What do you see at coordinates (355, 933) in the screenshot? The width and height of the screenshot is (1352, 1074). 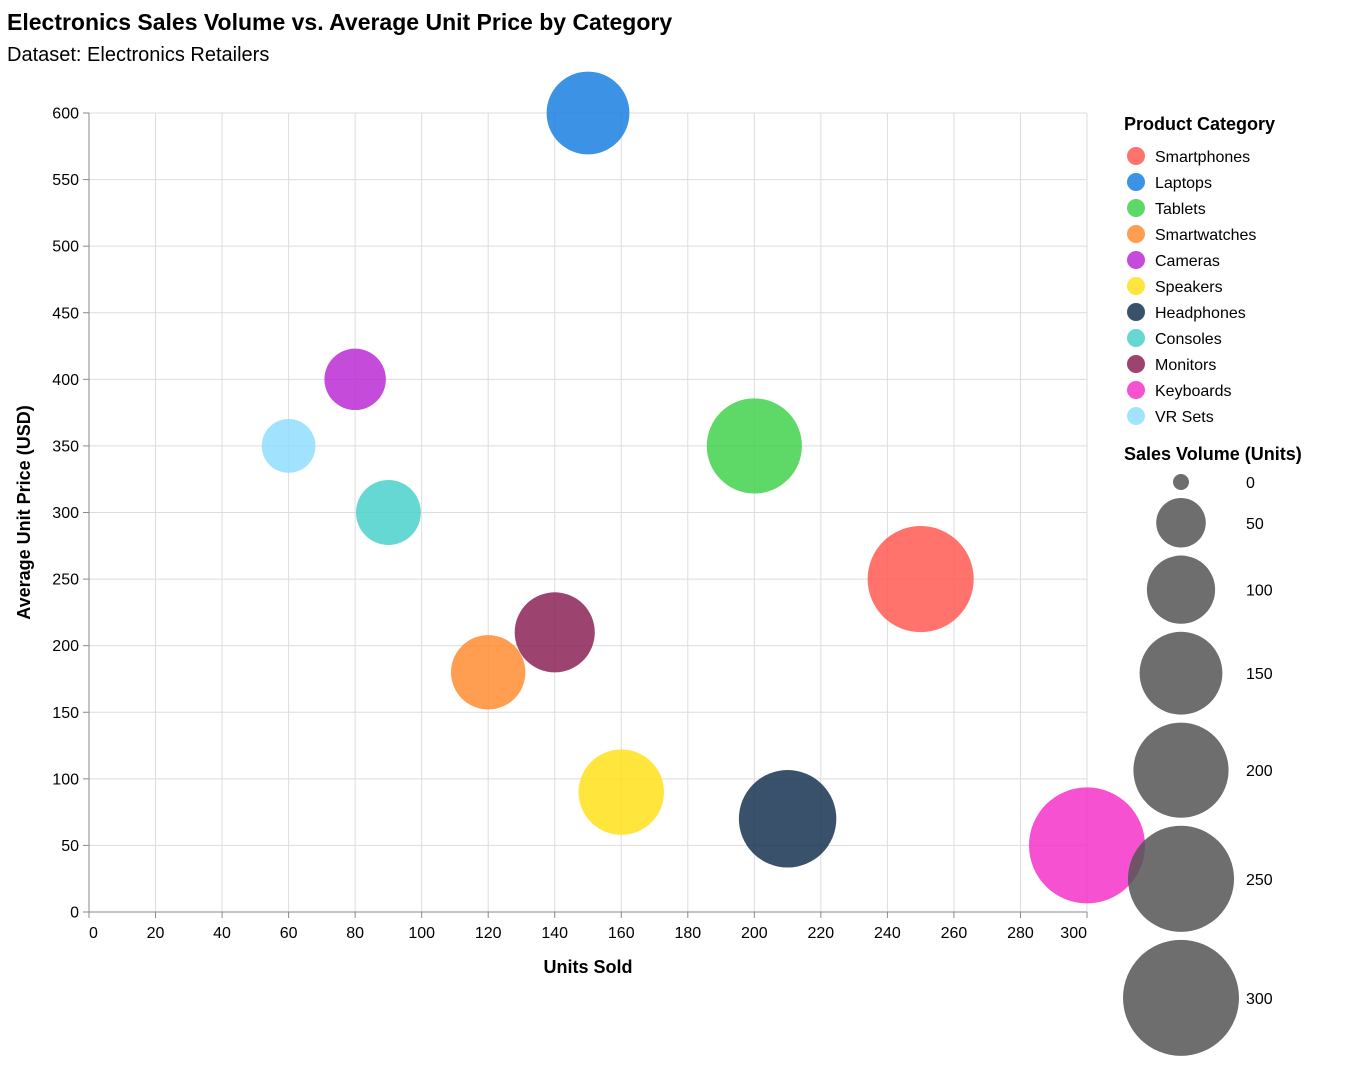 I see `x-tick-label: 80` at bounding box center [355, 933].